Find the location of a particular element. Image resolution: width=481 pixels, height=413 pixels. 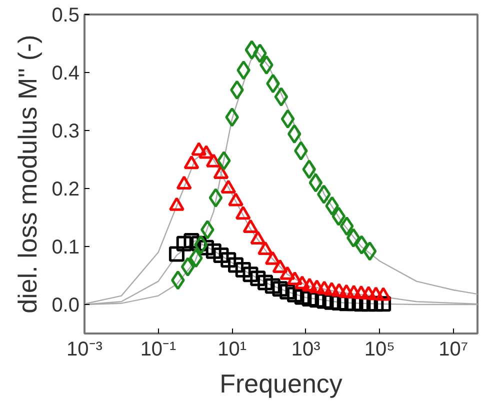

y-tick-label: 0.1 is located at coordinates (66, 247).